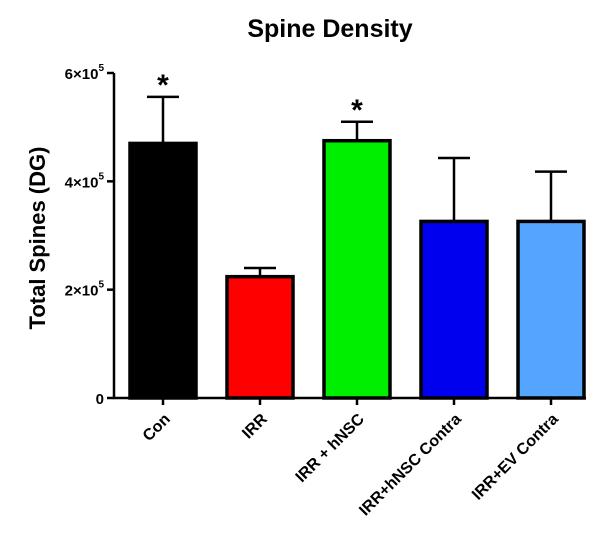  Describe the element at coordinates (85, 290) in the screenshot. I see `y-tick-label: 2×10⁵` at that location.